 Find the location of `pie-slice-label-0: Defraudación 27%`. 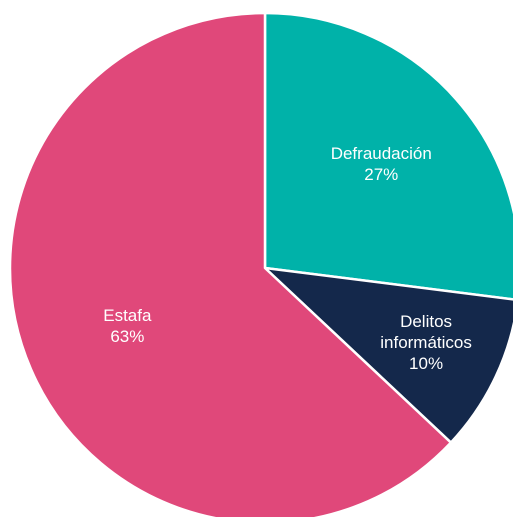

pie-slice-label-0: Defraudación 27% is located at coordinates (381, 164).